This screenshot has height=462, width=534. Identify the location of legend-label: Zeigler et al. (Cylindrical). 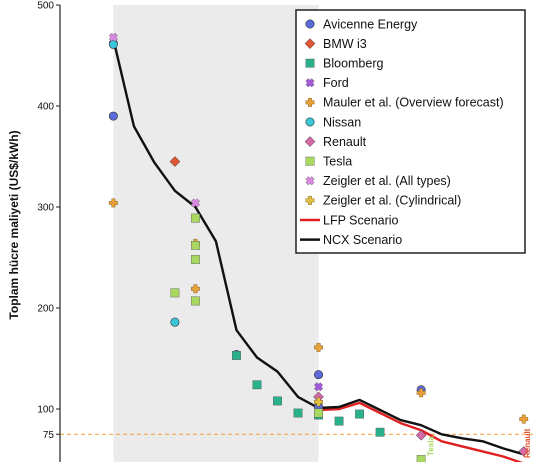
(392, 201).